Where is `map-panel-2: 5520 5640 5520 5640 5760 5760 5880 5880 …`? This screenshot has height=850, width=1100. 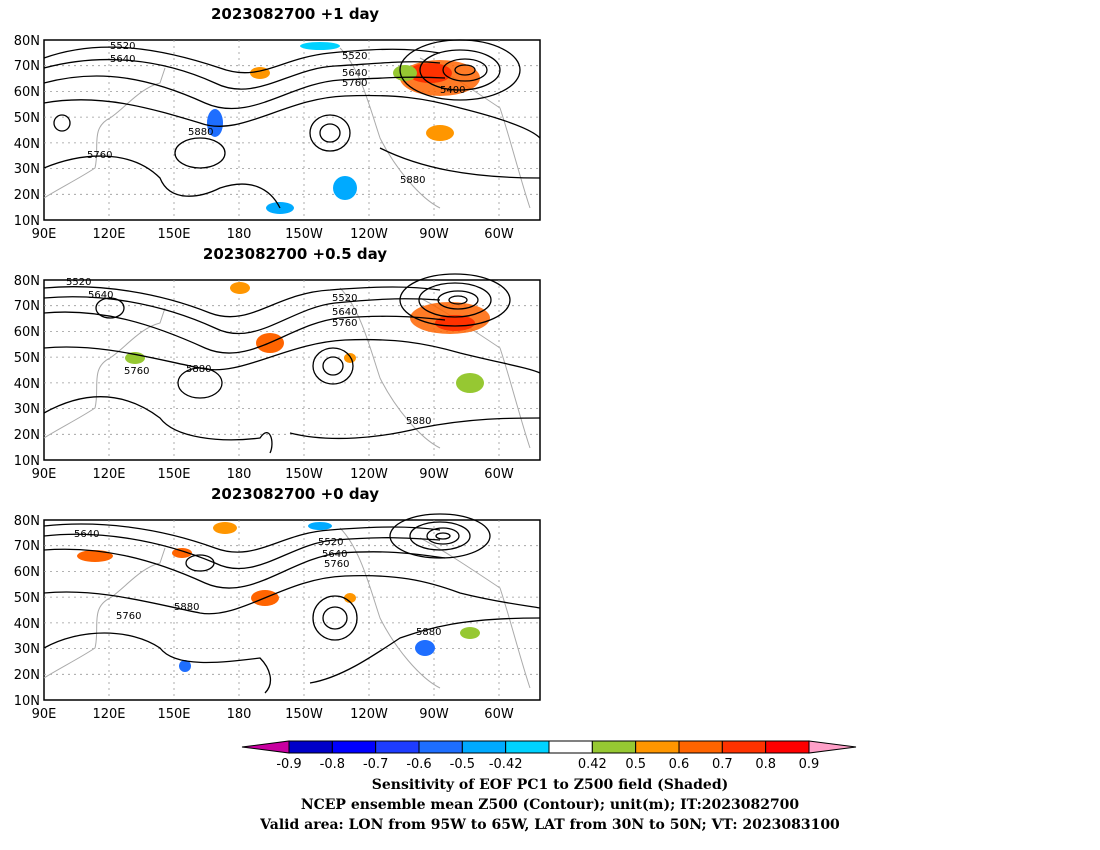 map-panel-2: 5520 5640 5520 5640 5760 5760 5880 5880 … is located at coordinates (277, 377).